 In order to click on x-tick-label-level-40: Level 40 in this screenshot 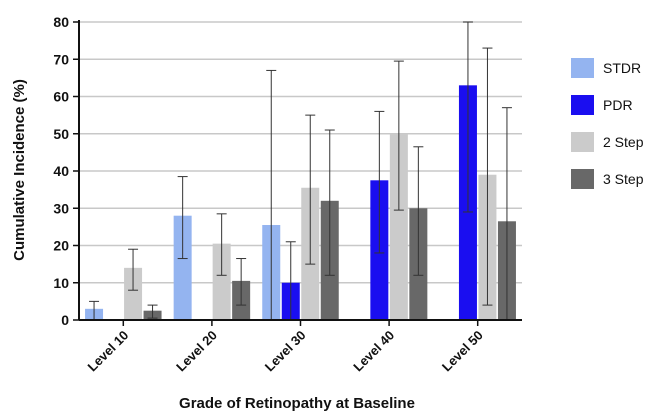, I will do `click(373, 351)`.